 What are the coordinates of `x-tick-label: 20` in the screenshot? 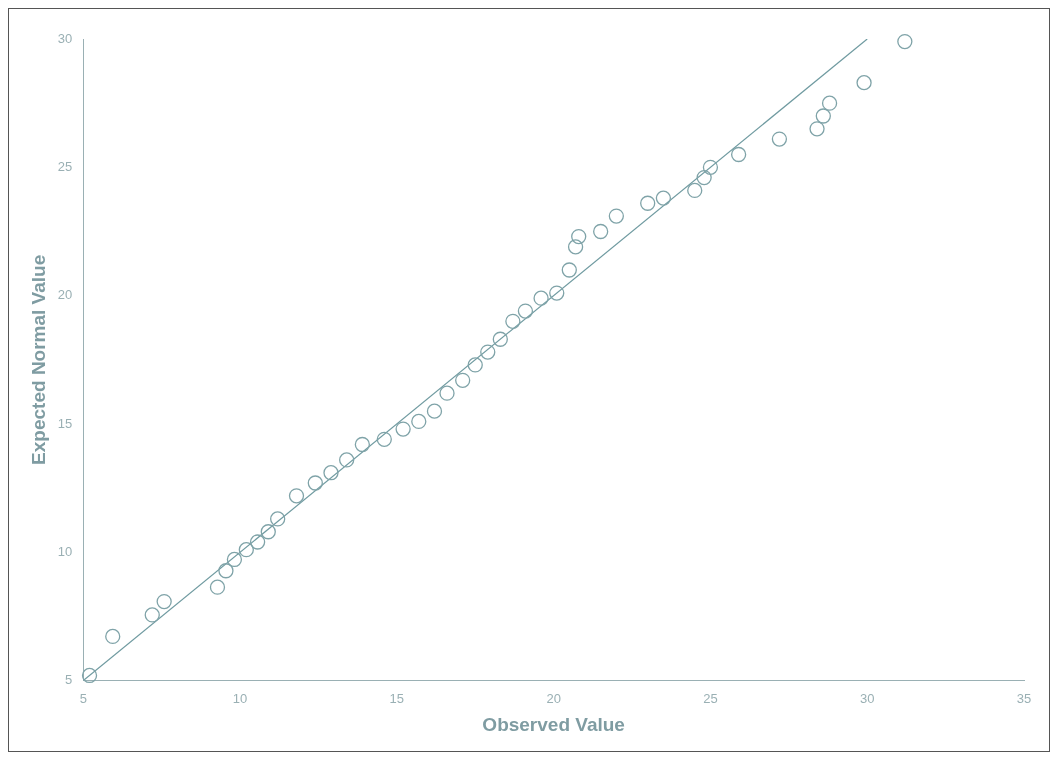 It's located at (553, 698).